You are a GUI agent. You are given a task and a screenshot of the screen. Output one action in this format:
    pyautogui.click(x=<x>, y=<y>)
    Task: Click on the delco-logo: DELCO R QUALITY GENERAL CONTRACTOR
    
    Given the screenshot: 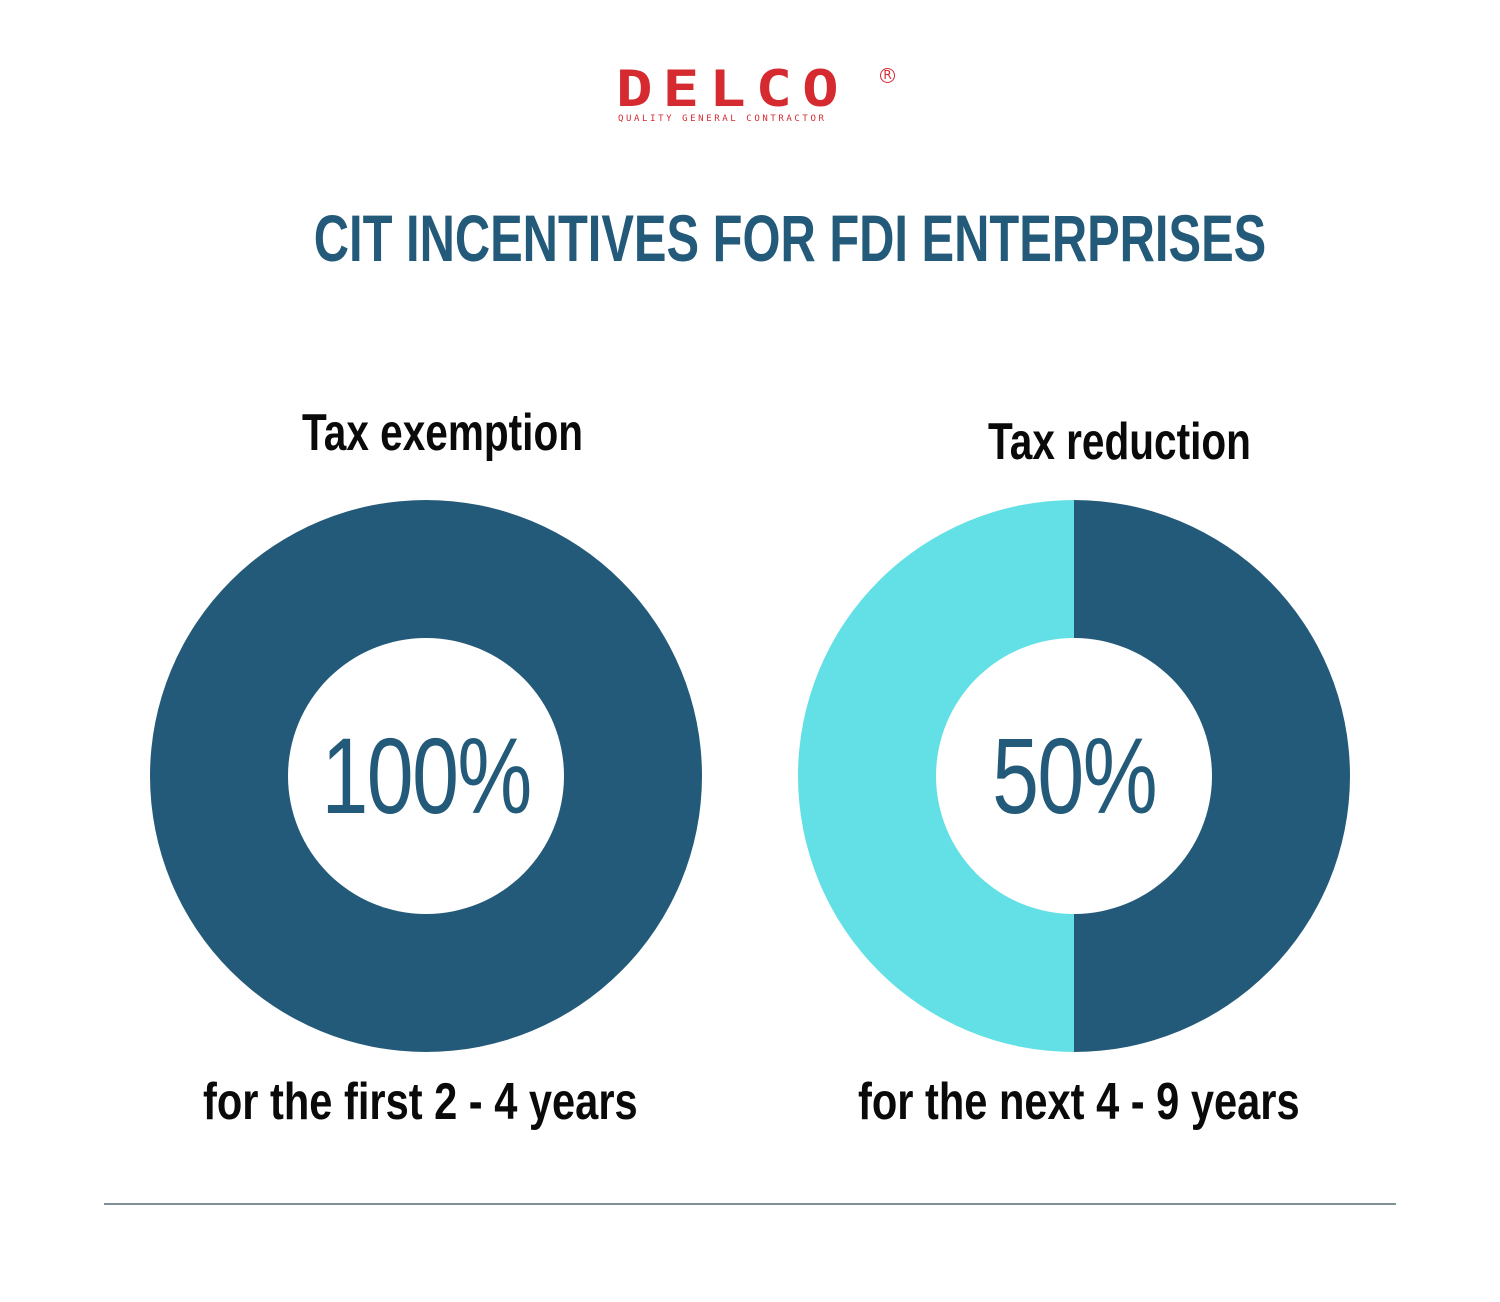 What is the action you would take?
    pyautogui.click(x=757, y=95)
    